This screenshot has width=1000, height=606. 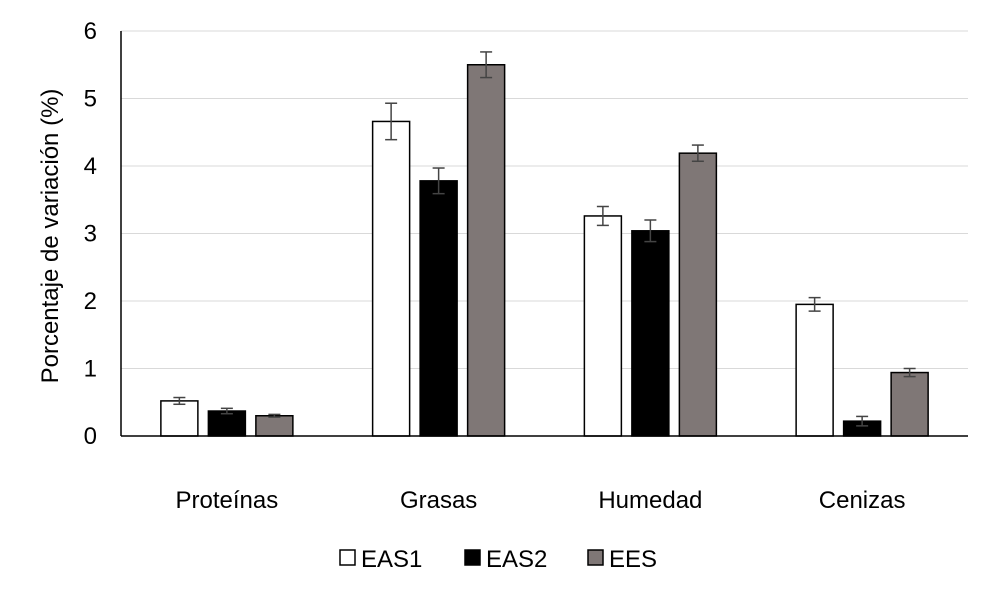 What do you see at coordinates (862, 500) in the screenshot?
I see `x-tick-label: Cenizas` at bounding box center [862, 500].